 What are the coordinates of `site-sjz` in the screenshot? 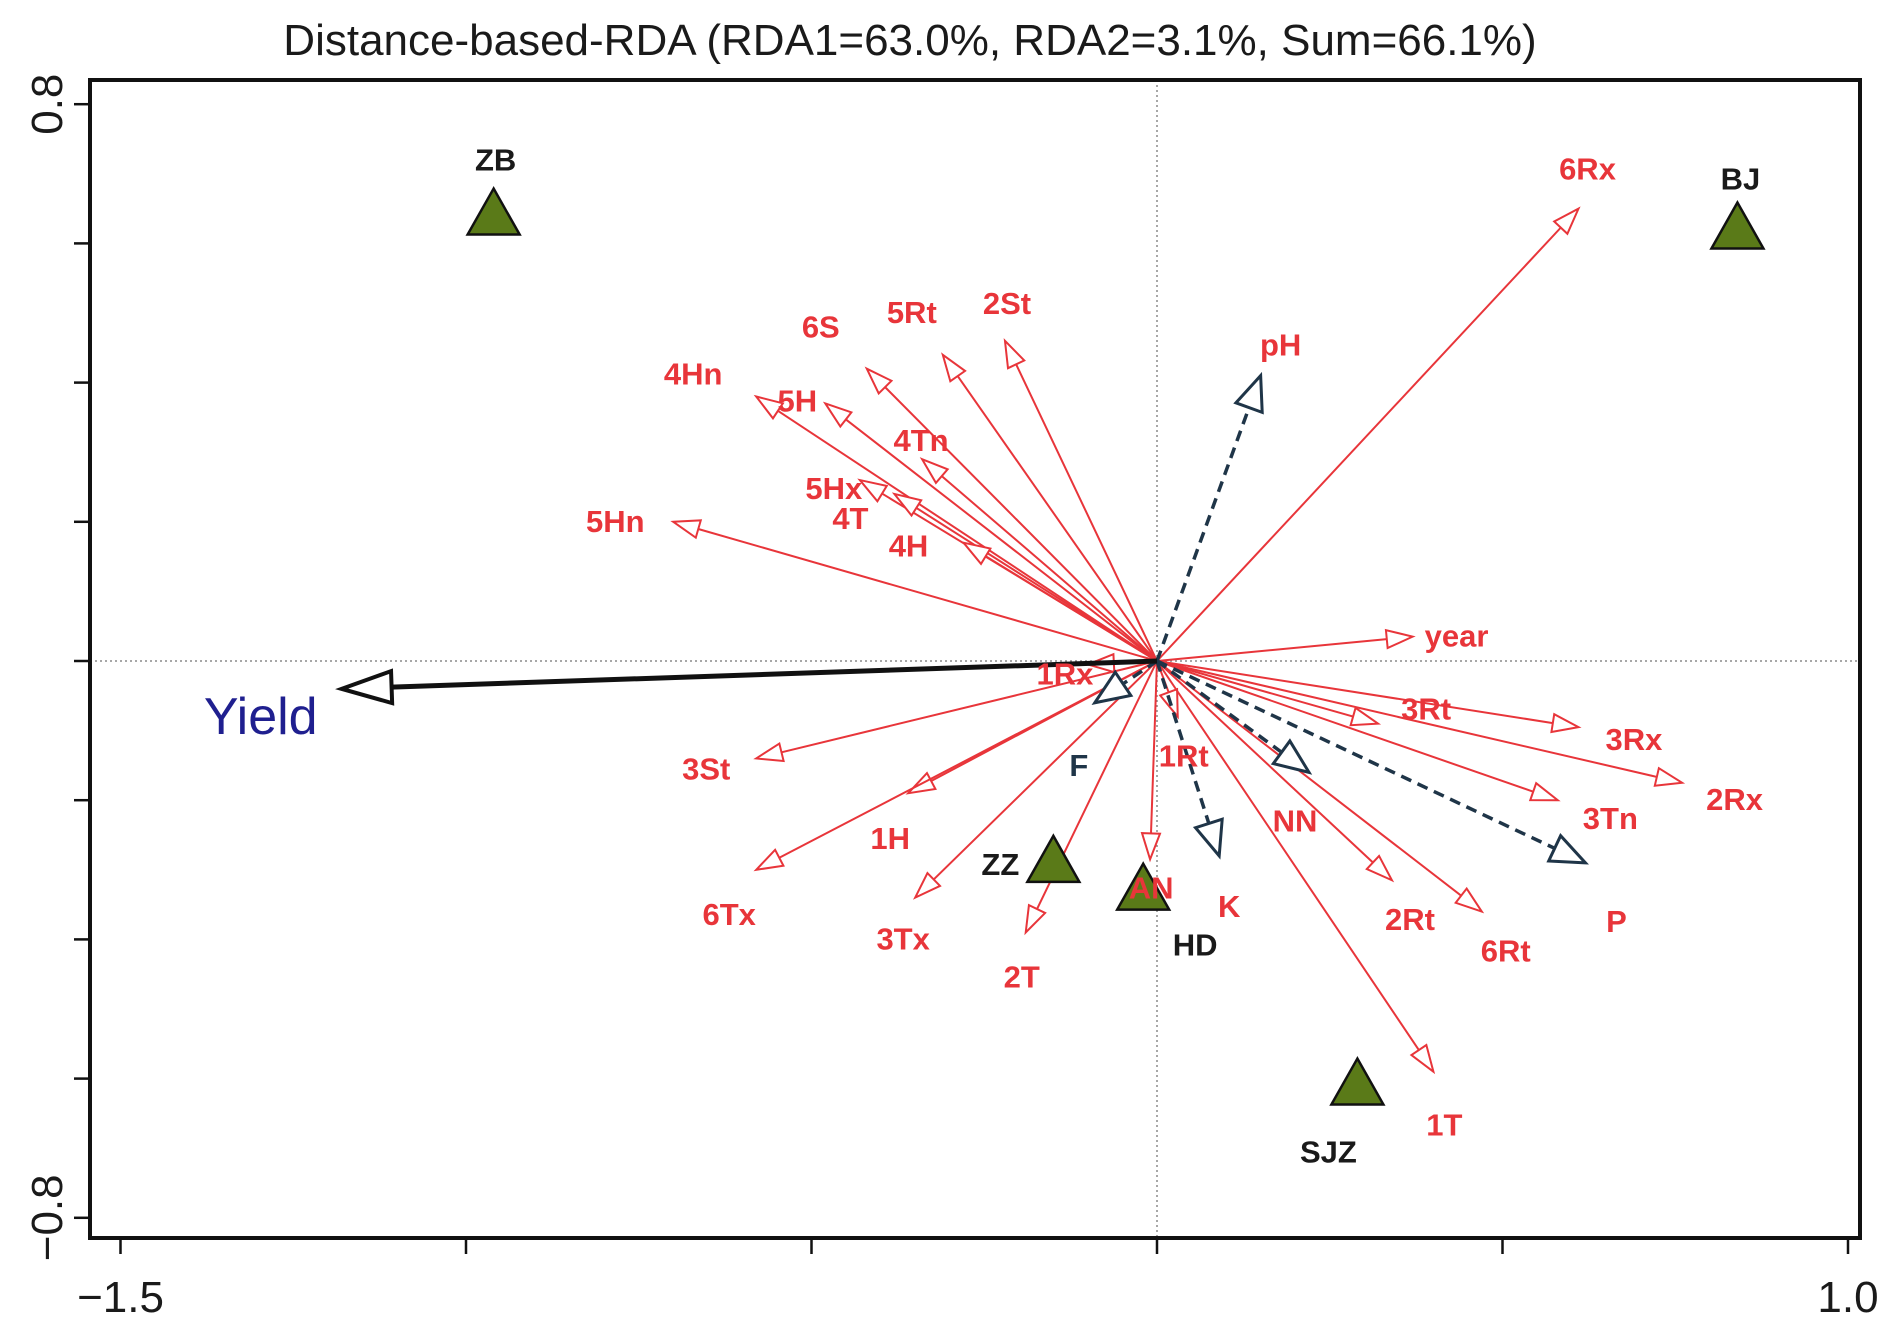 It's located at (1357, 1081).